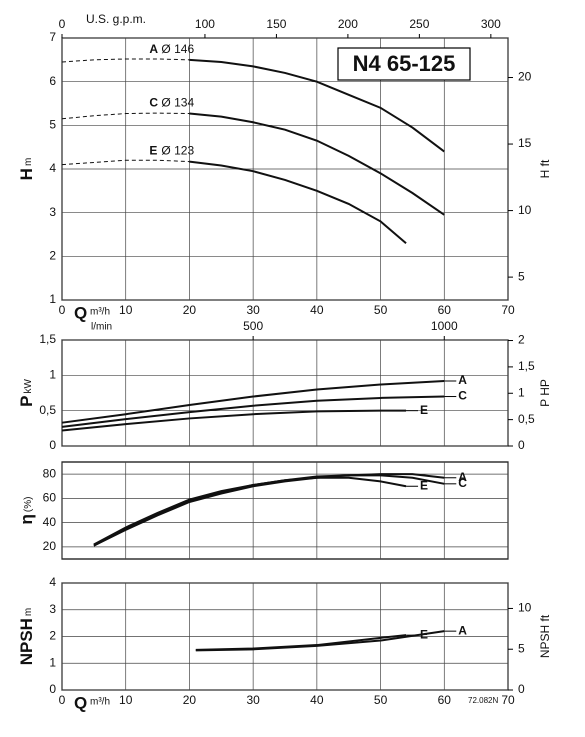  Describe the element at coordinates (50, 522) in the screenshot. I see `y-tick-label: 40` at that location.